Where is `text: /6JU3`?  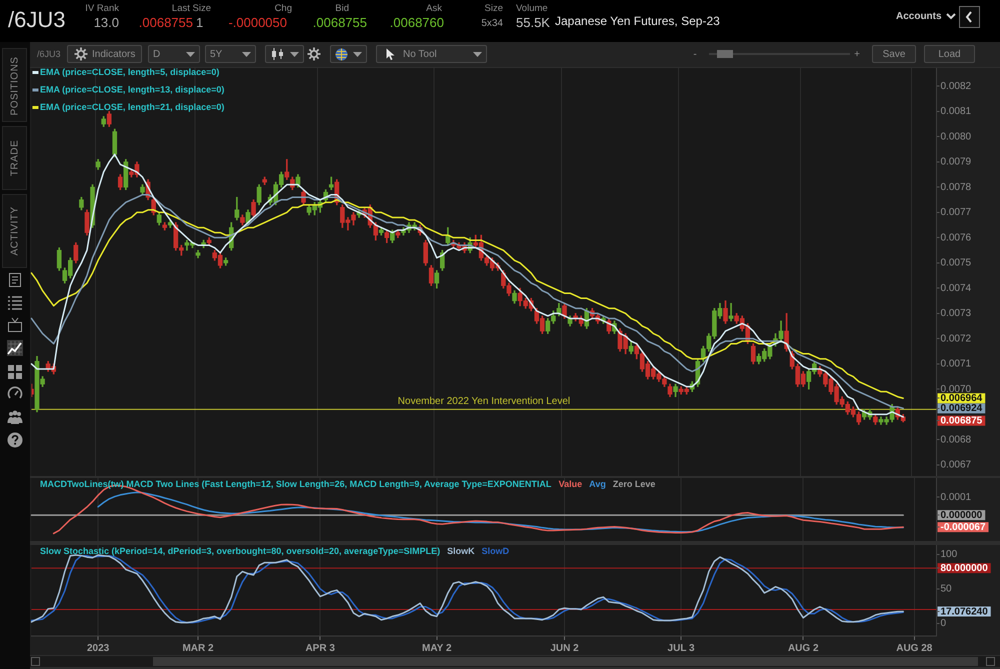
text: /6JU3 is located at coordinates (49, 54).